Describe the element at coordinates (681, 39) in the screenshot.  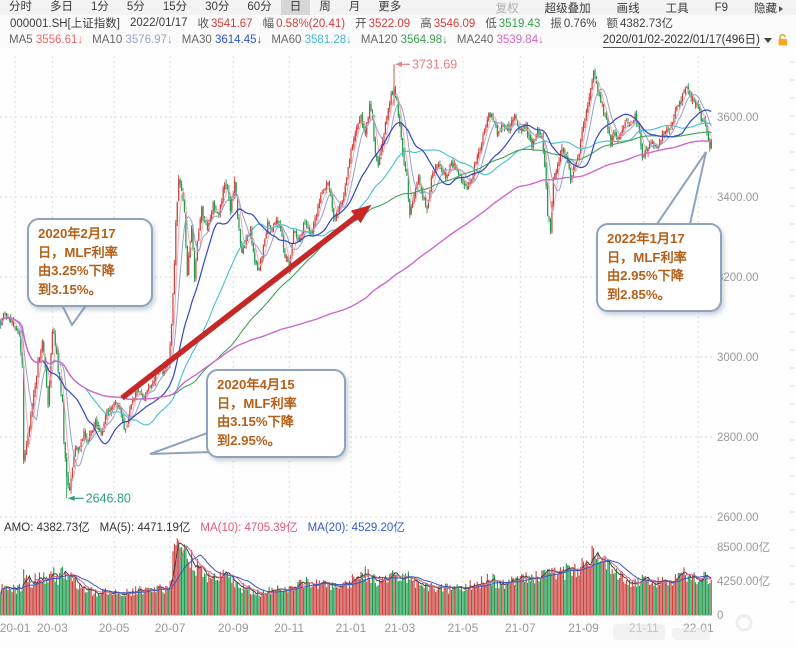
I see `date-range-label: 2020/01/02-2022/01/17(496日)` at that location.